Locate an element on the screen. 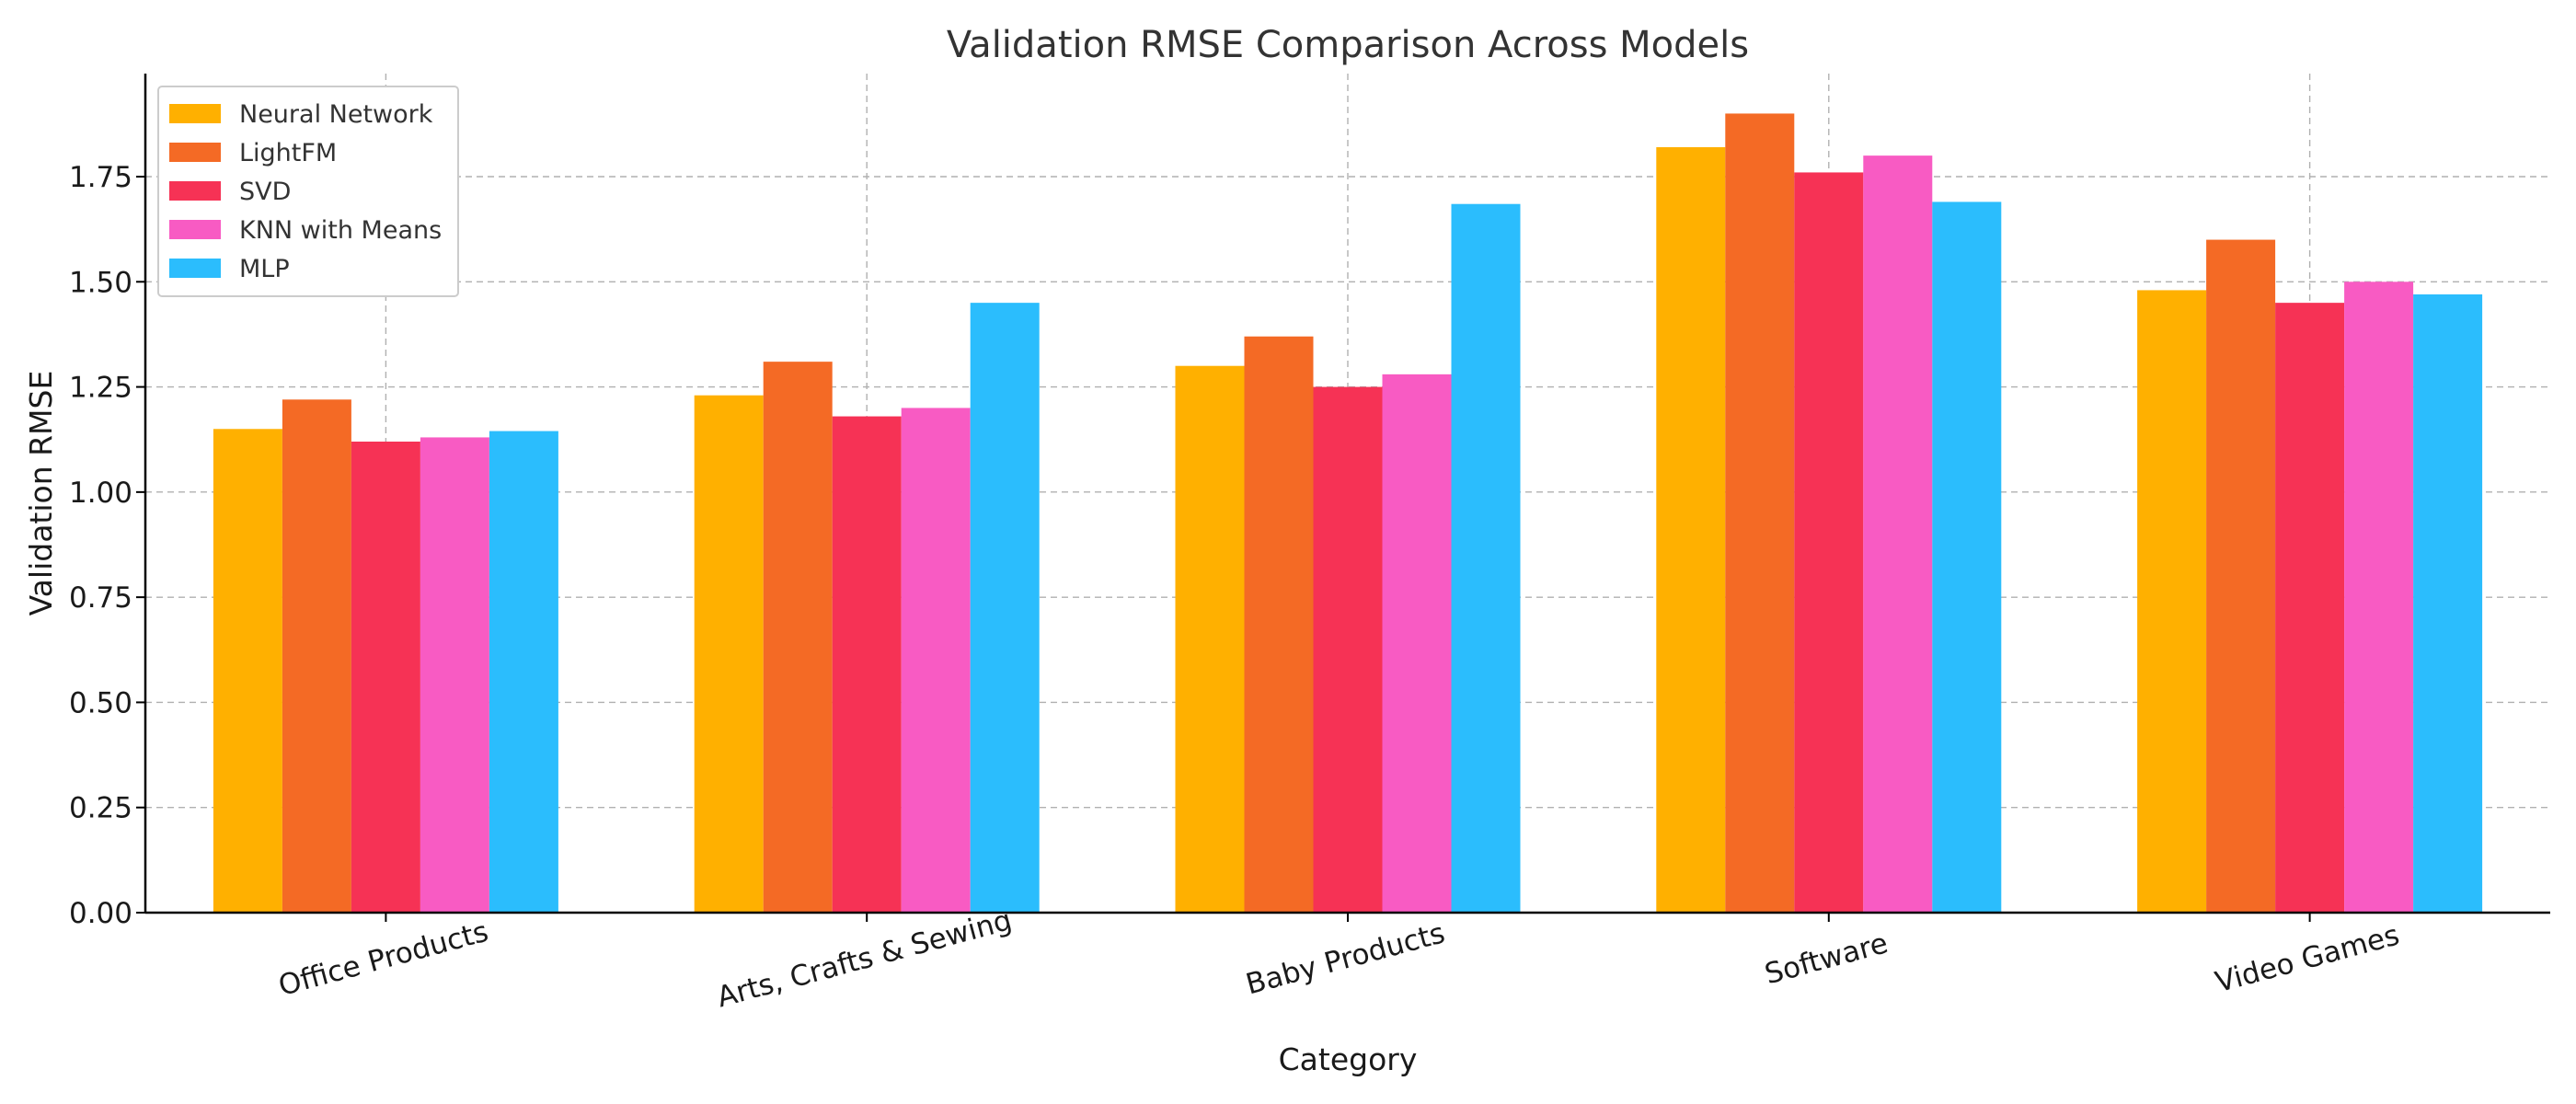 This screenshot has width=2576, height=1104. x-tick-label: Video Games is located at coordinates (2307, 958).